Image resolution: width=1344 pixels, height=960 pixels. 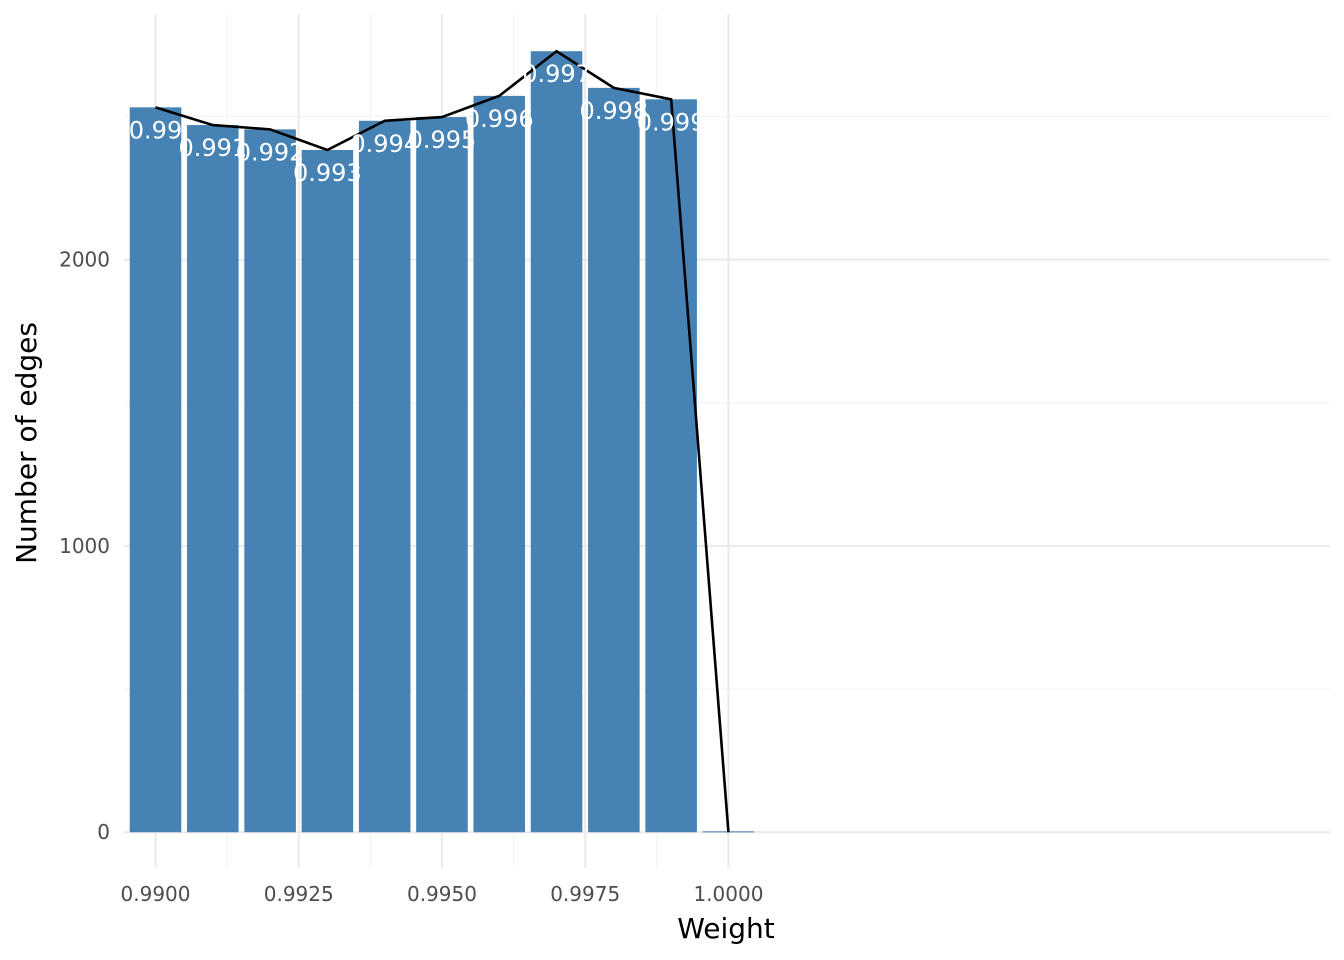 I want to click on bar-data-label: 0.99, so click(x=155, y=130).